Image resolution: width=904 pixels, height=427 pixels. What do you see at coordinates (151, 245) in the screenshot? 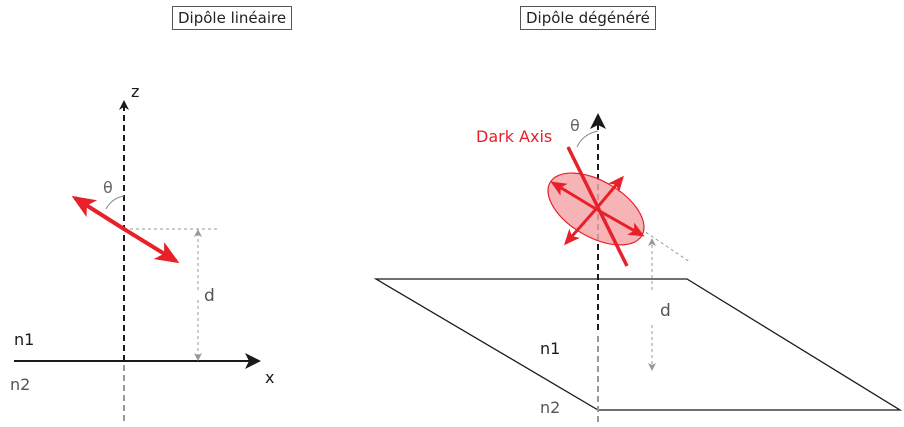
I see `linear-dipole` at bounding box center [151, 245].